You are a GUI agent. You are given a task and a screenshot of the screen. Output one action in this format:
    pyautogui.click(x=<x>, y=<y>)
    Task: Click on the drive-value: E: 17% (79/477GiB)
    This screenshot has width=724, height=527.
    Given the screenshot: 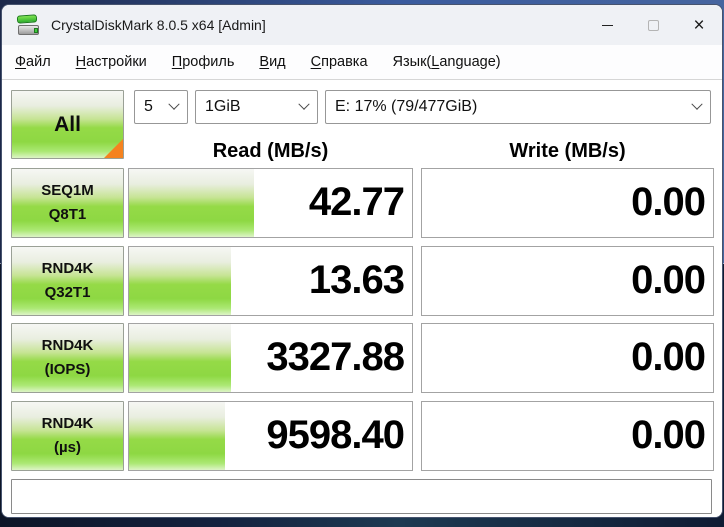 What is the action you would take?
    pyautogui.click(x=406, y=106)
    